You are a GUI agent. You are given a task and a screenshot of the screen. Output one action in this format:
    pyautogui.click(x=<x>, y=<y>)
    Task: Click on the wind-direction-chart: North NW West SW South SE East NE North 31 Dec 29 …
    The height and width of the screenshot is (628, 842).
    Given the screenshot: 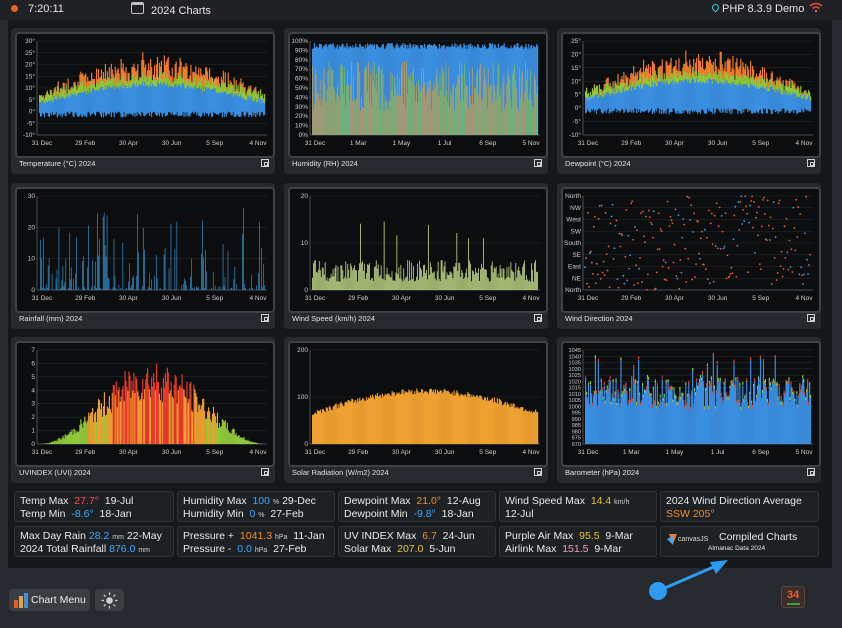 What is the action you would take?
    pyautogui.click(x=691, y=250)
    